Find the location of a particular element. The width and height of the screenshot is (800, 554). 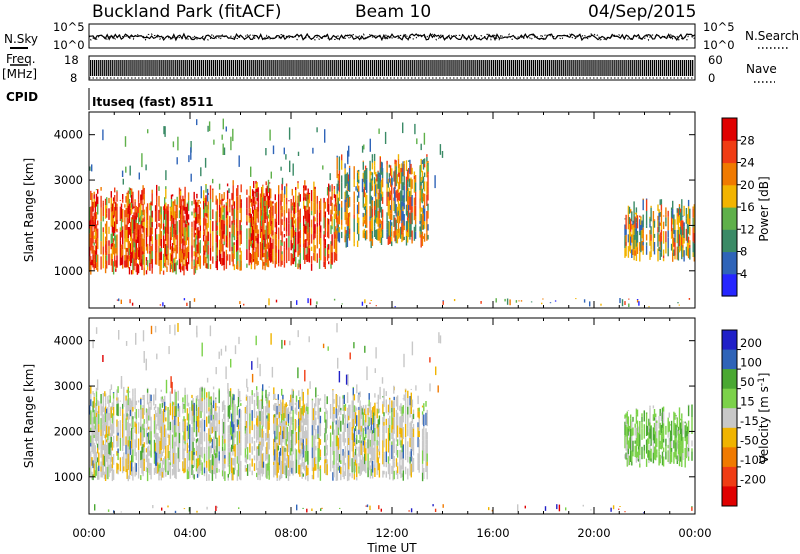

station-title: Buckland Park (fitACF) is located at coordinates (187, 12).